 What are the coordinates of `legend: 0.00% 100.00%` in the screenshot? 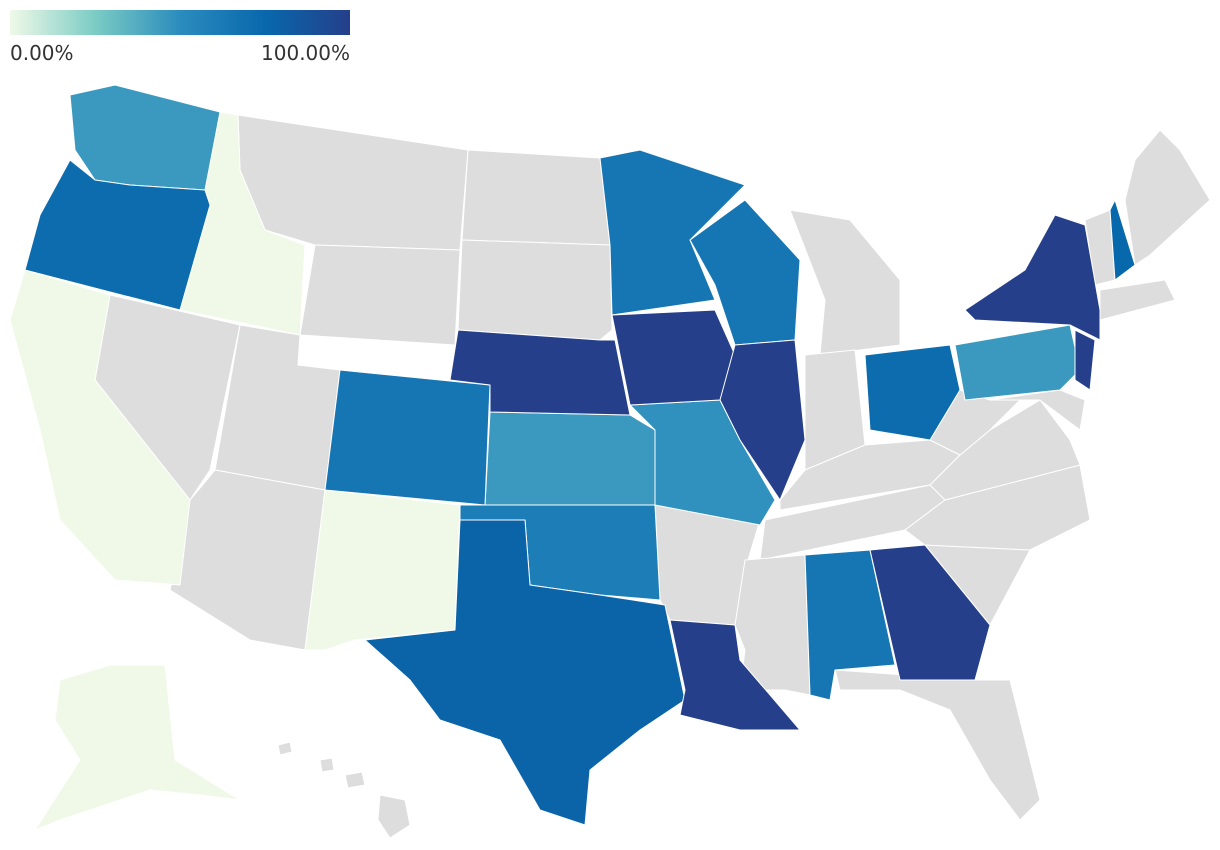 It's located at (180, 53).